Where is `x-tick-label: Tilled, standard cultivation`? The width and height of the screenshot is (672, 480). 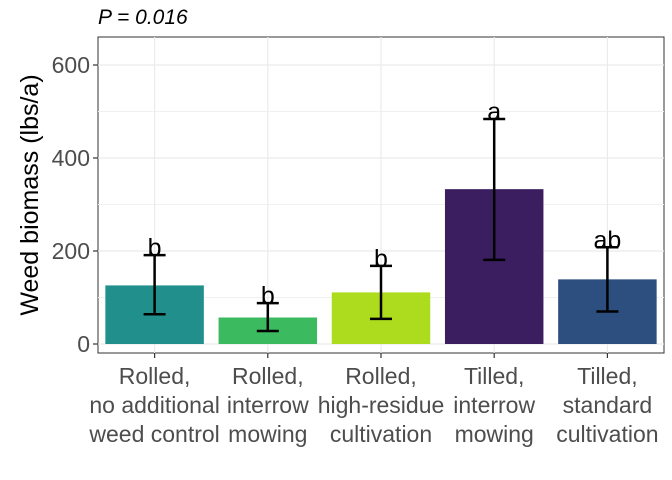 x-tick-label: Tilled, standard cultivation is located at coordinates (607, 405).